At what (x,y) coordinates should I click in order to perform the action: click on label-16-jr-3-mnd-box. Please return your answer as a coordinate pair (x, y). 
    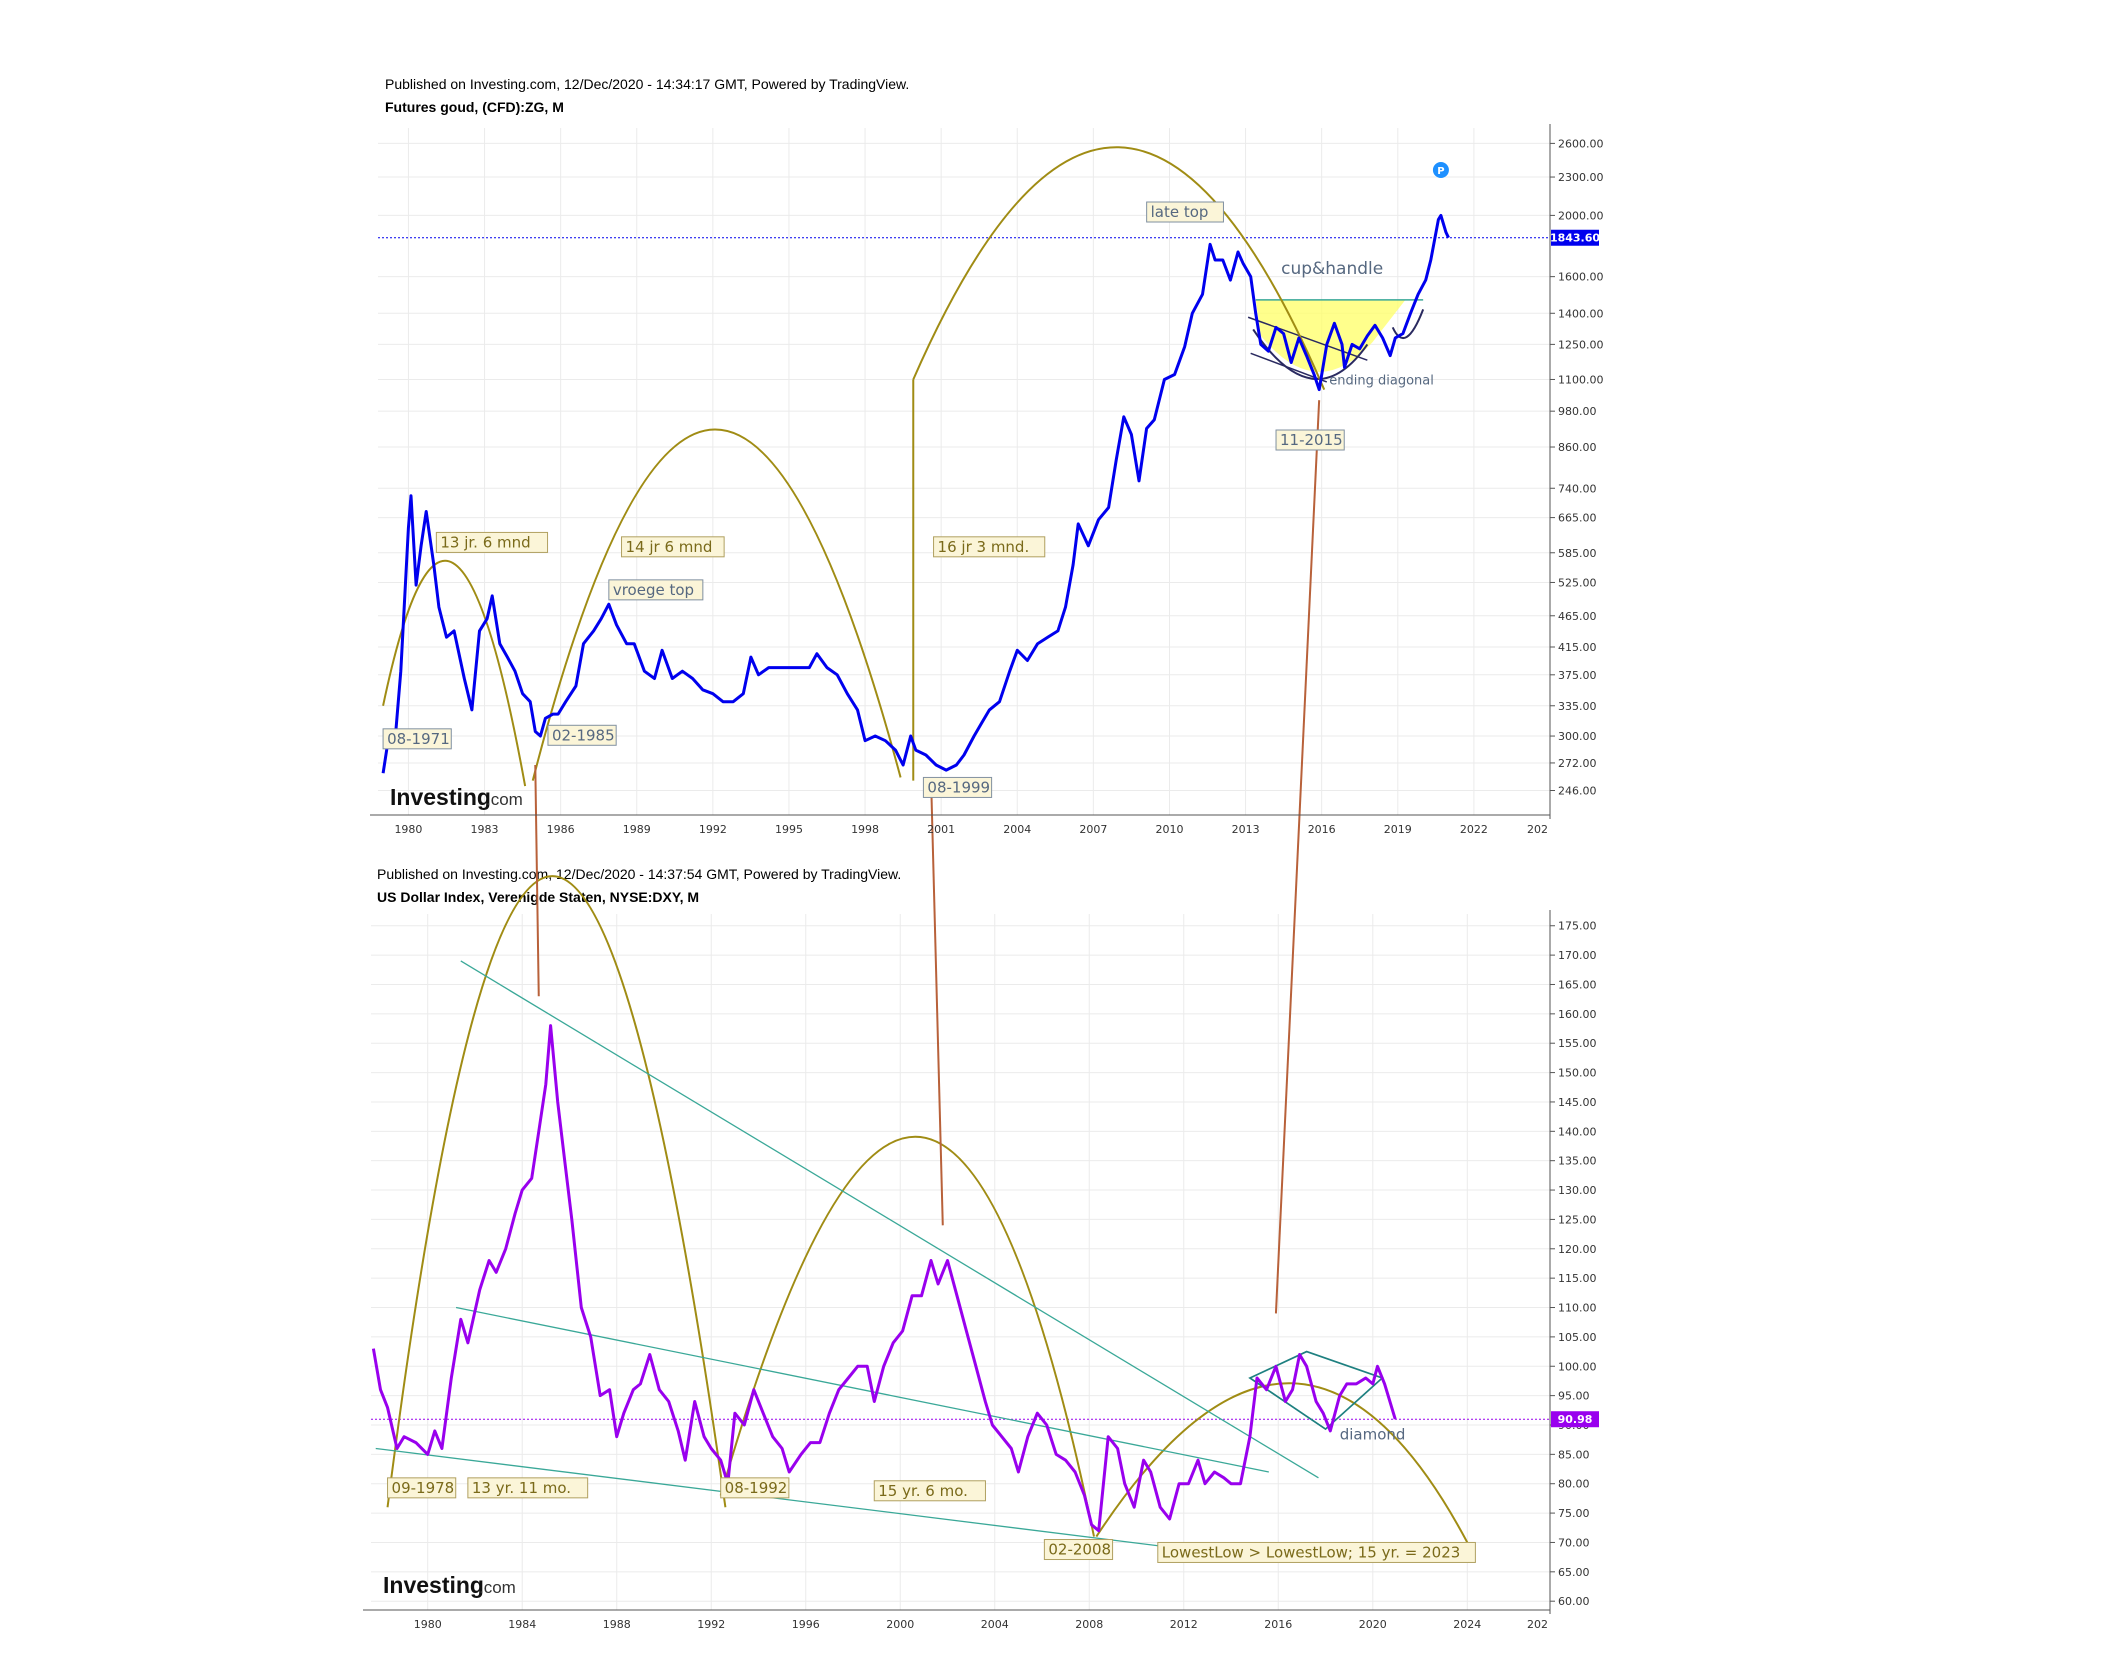
    Looking at the image, I should click on (989, 547).